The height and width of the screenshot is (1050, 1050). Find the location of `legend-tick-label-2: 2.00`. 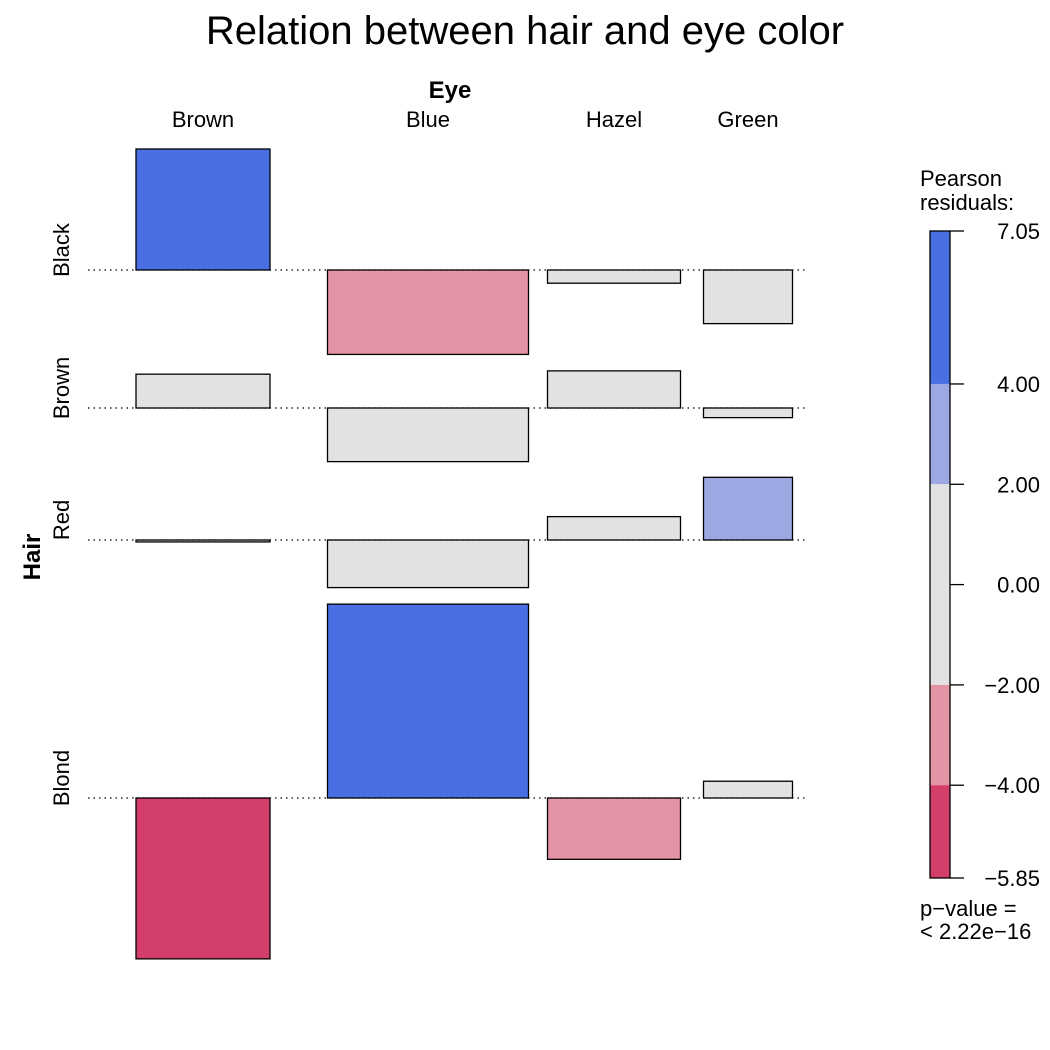

legend-tick-label-2: 2.00 is located at coordinates (1018, 484).